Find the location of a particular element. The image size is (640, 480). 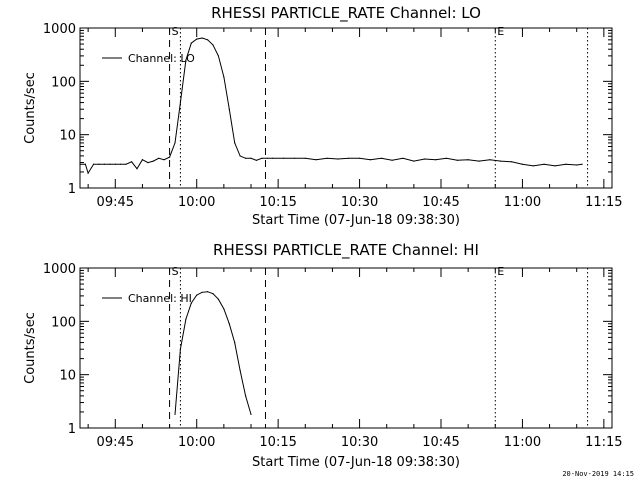

hi-series-line is located at coordinates (213, 353).